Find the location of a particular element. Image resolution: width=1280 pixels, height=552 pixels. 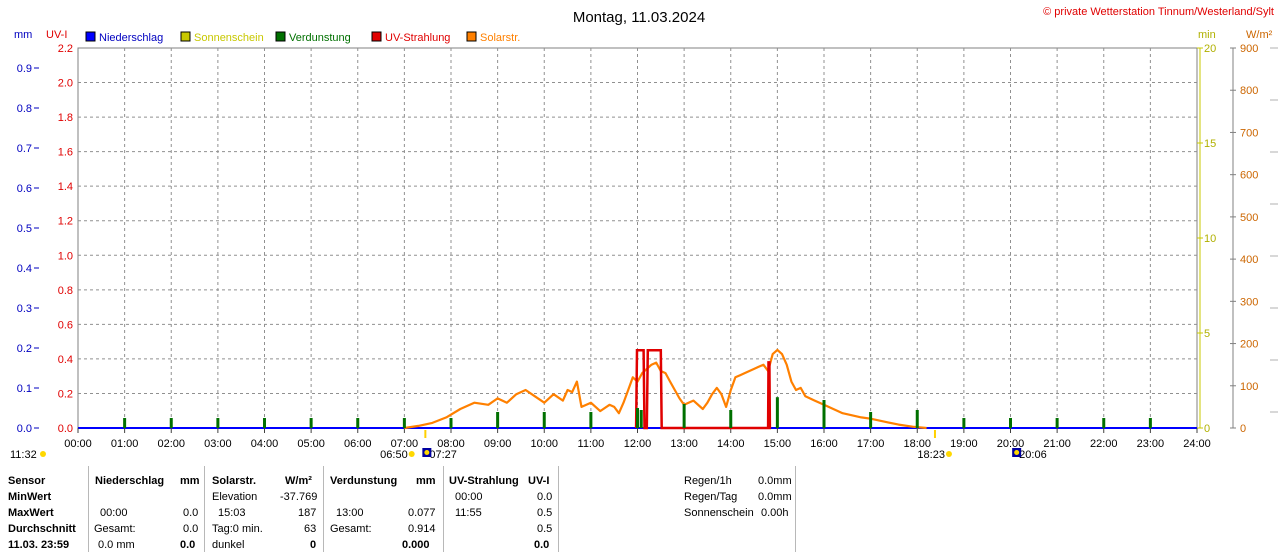

rain1h-val: 0.0mm is located at coordinates (775, 481).